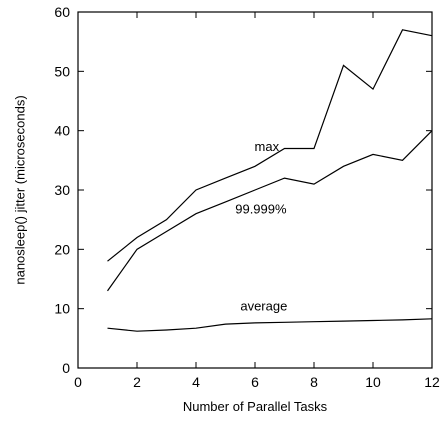  I want to click on y-axis-title: nanosleep() jitter (microseconds), so click(20, 189).